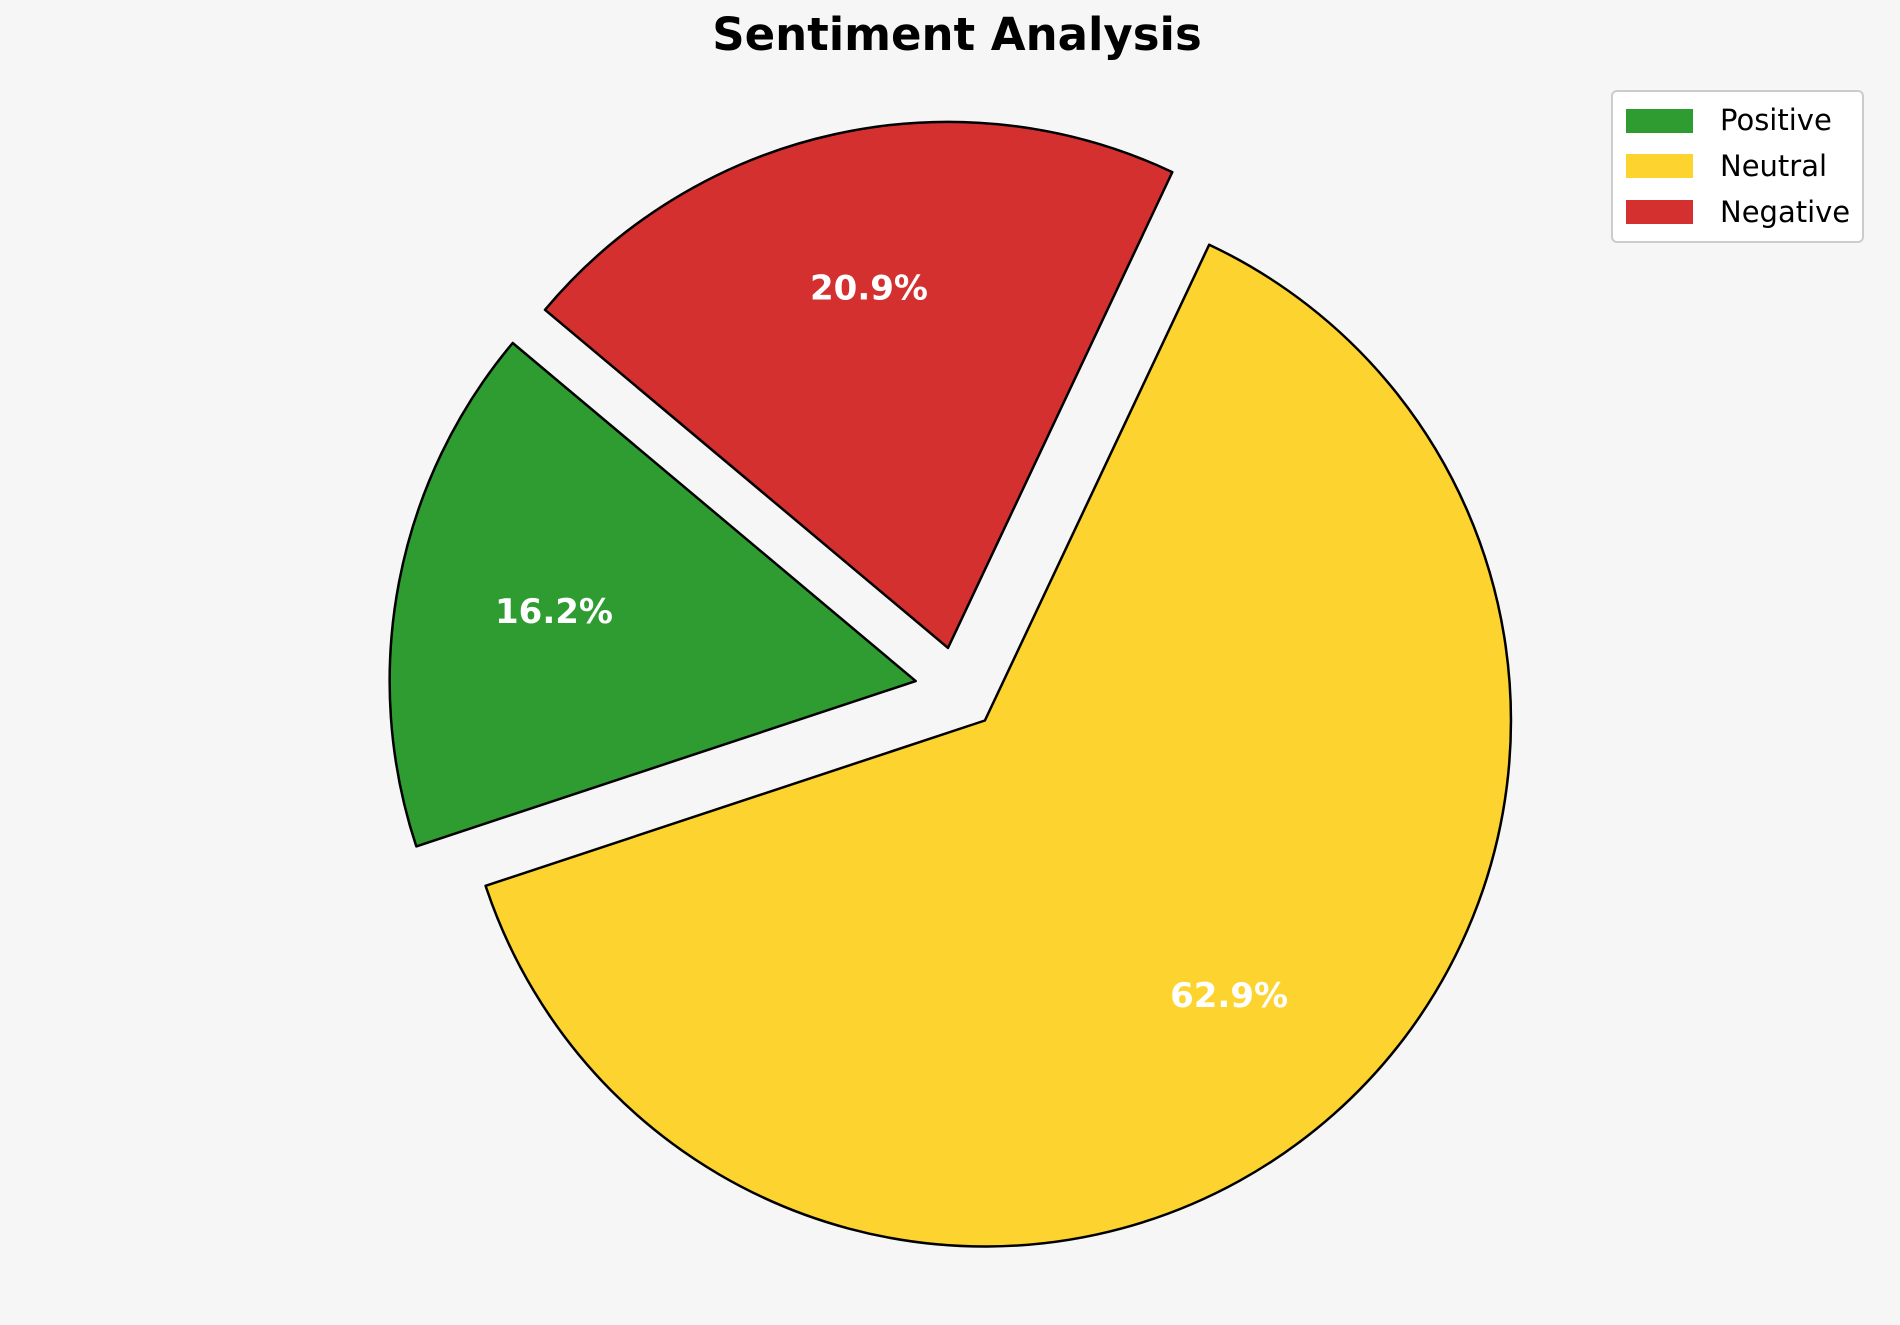  What do you see at coordinates (1659, 166) in the screenshot?
I see `legend-swatch-neutral-icon` at bounding box center [1659, 166].